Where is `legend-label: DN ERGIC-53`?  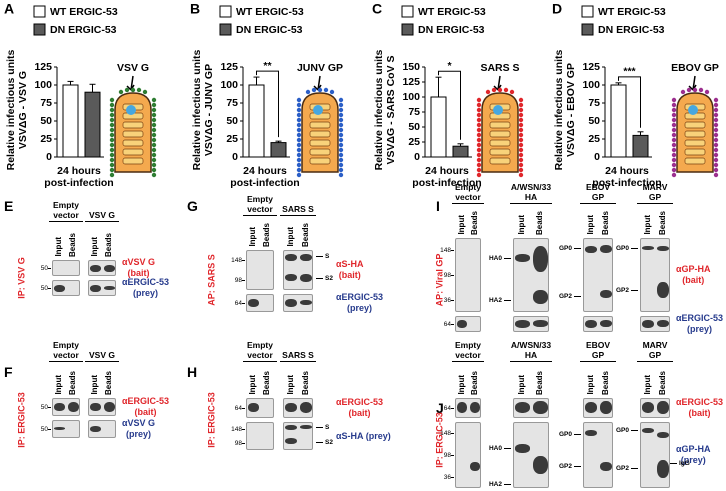
legend-label: DN ERGIC-53 is located at coordinates (269, 30).